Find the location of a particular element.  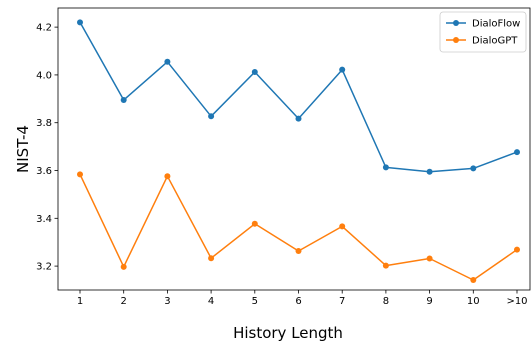

x-axis-label: History Length is located at coordinates (288, 333).